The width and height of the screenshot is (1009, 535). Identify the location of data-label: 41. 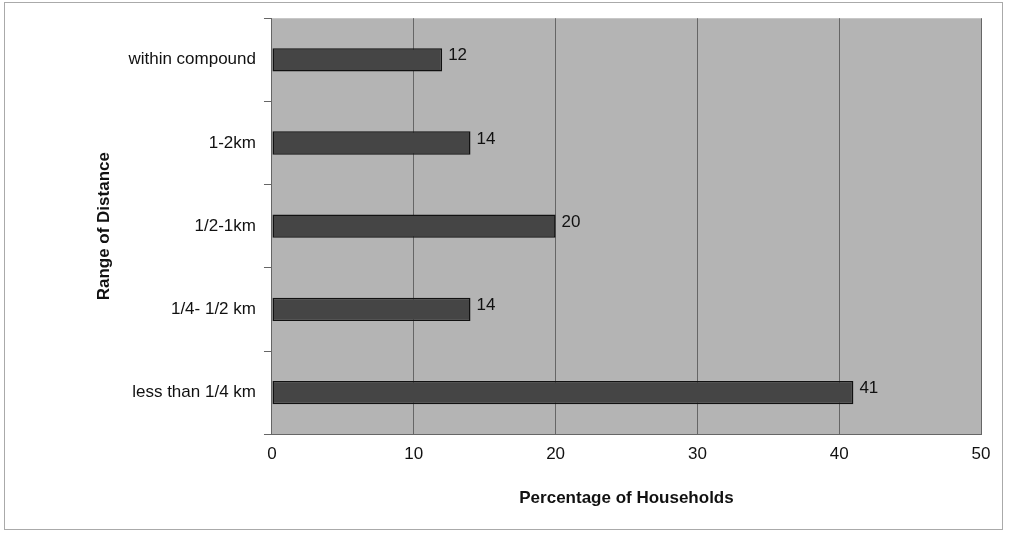
(869, 388).